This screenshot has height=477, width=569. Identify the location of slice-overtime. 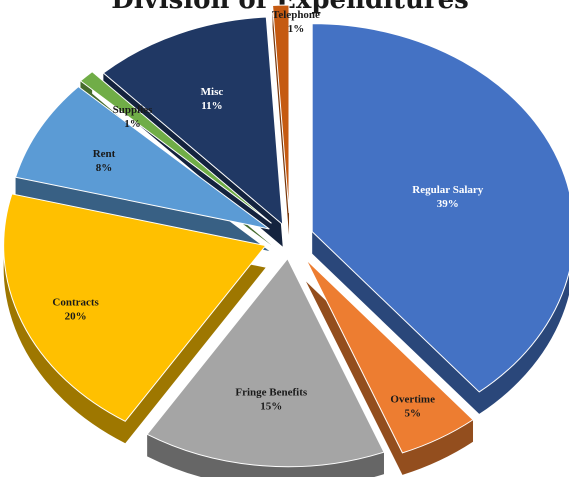
(389, 356).